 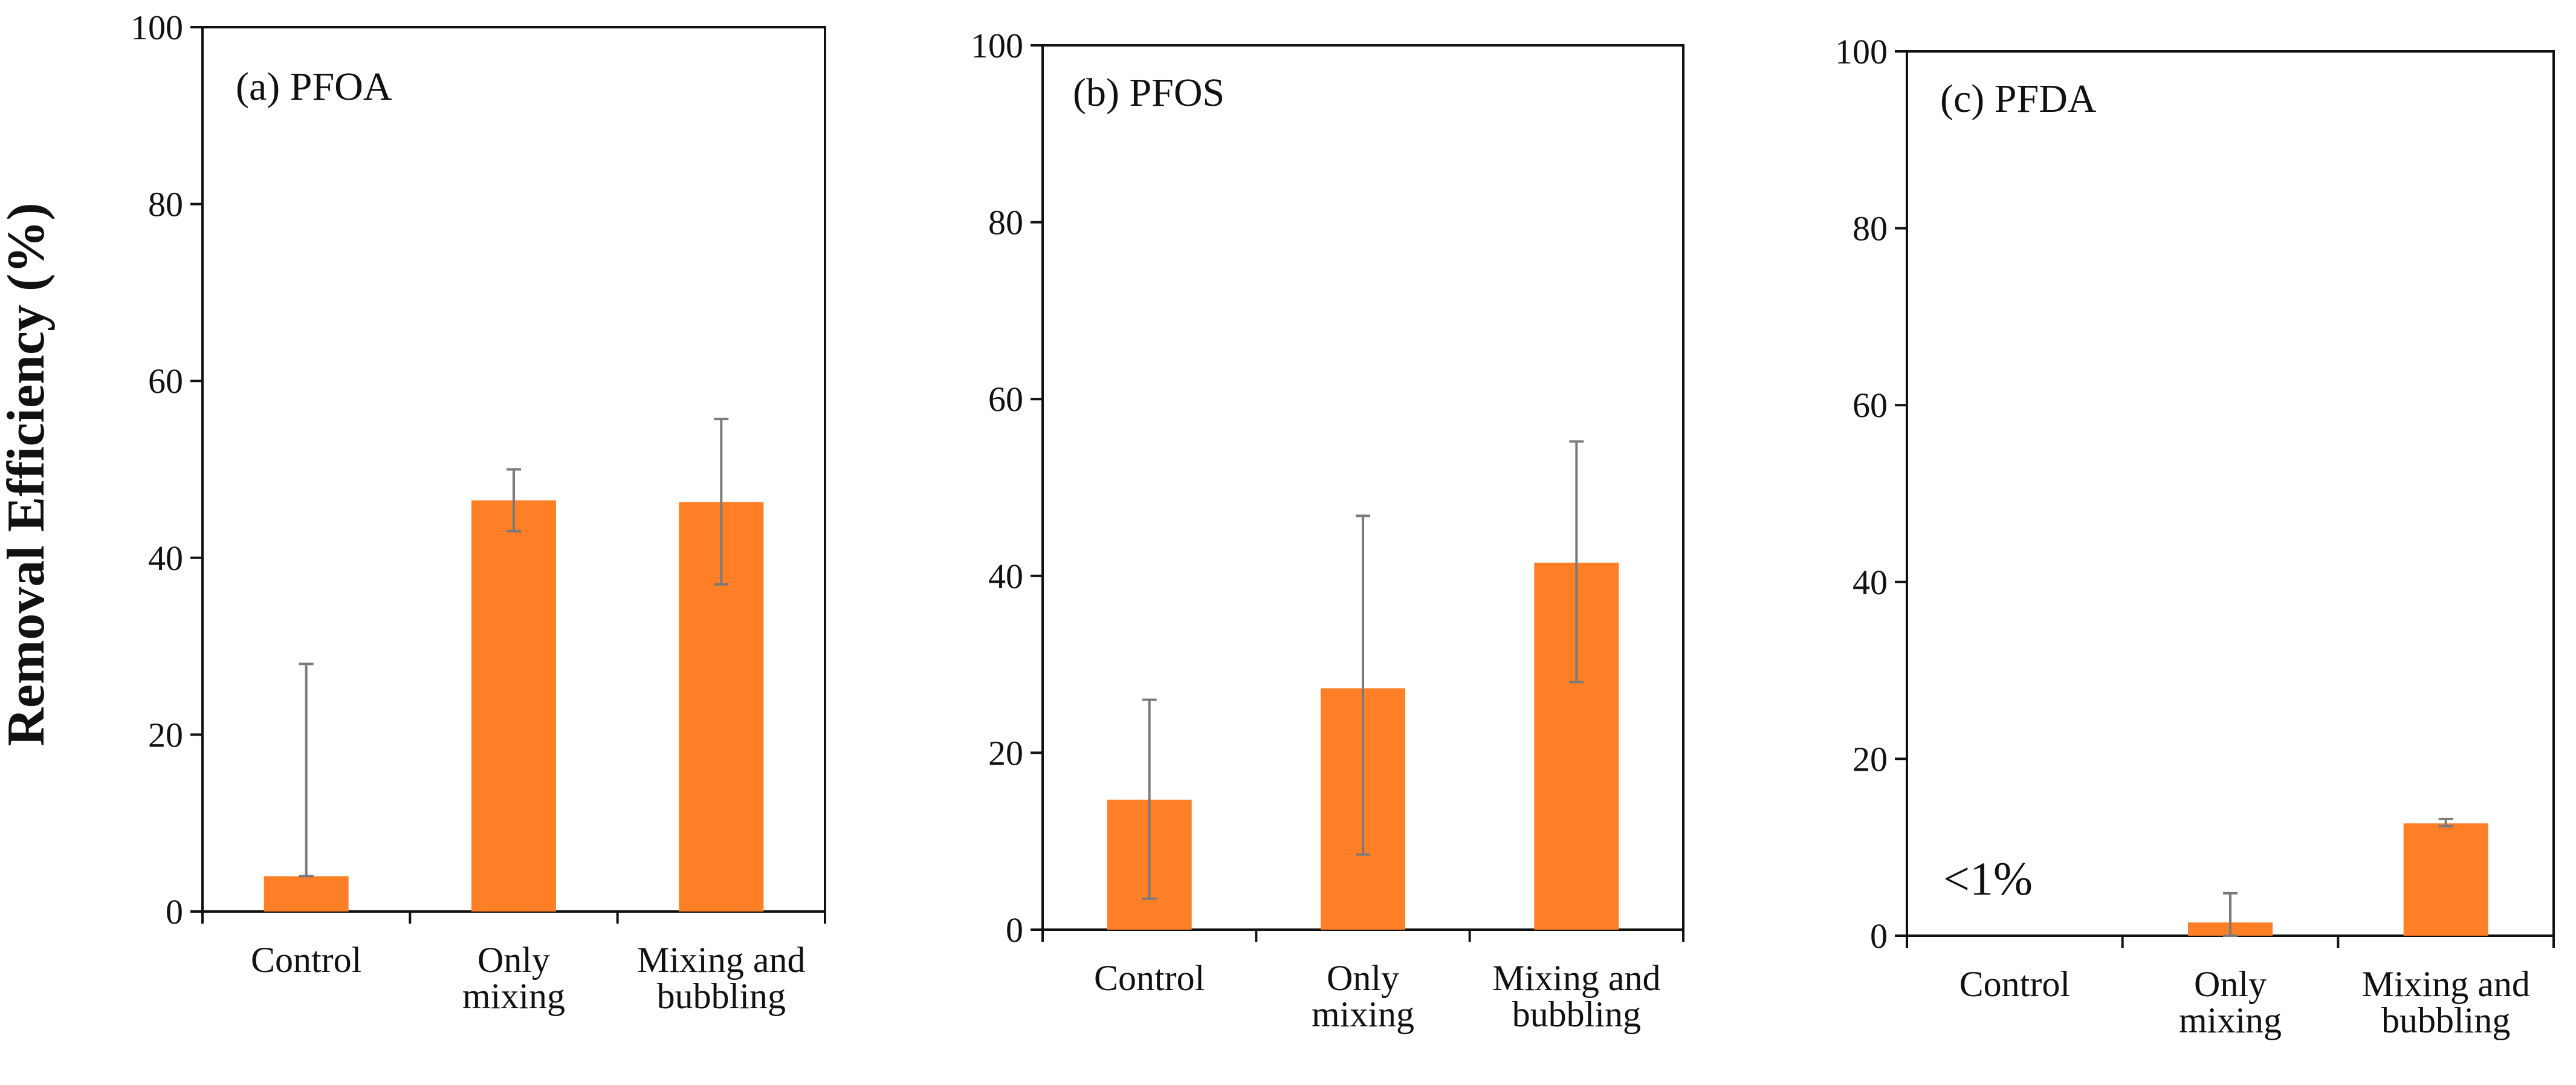 I want to click on panel-title: (b) PFOS, so click(x=1149, y=93).